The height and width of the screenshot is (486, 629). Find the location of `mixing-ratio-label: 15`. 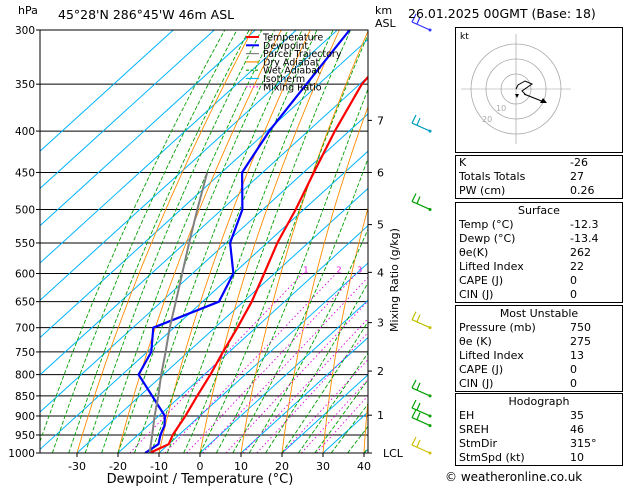

mixing-ratio-label: 15 is located at coordinates (450, 270).